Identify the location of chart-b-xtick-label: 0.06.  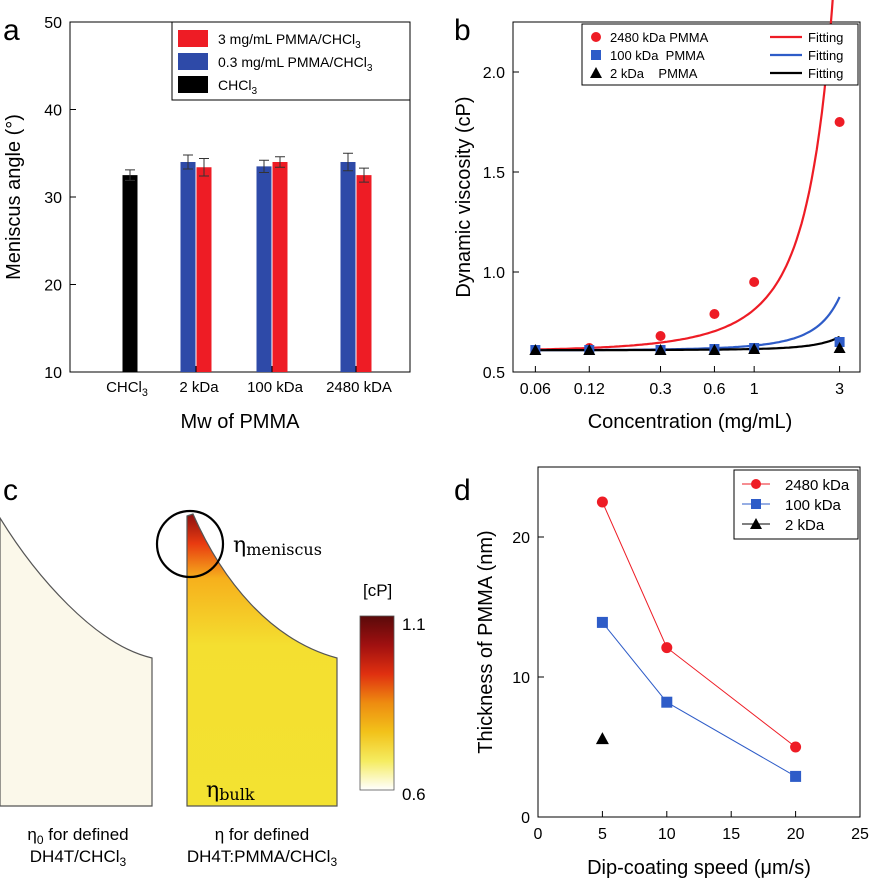
(535, 389).